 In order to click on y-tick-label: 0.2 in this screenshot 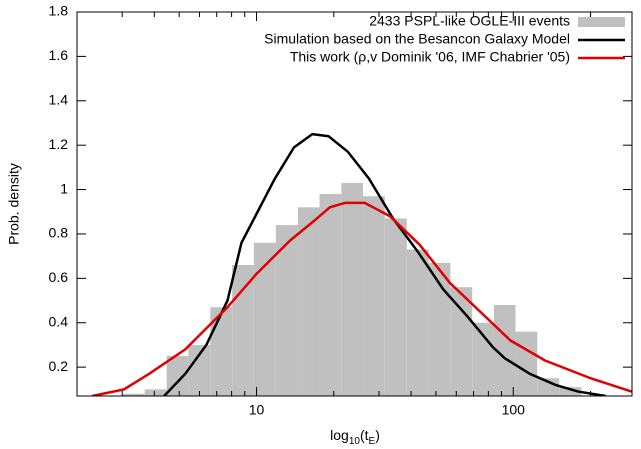, I will do `click(59, 366)`.